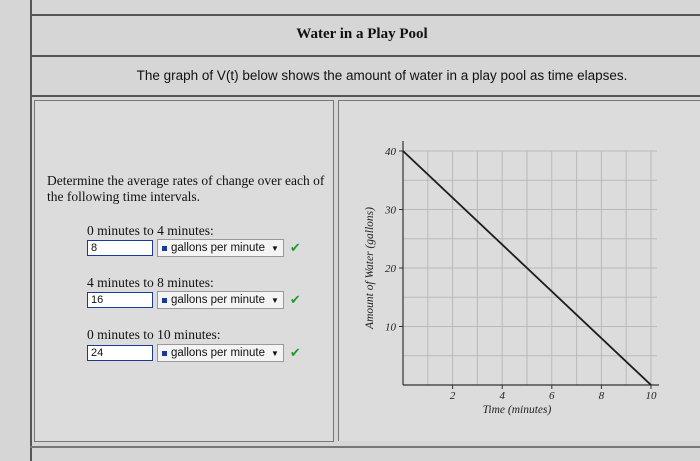  I want to click on x-tick-label: 8, so click(602, 396).